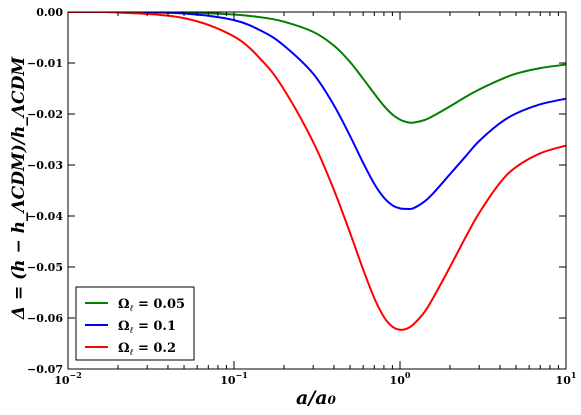 This screenshot has width=581, height=415. What do you see at coordinates (147, 349) in the screenshot?
I see `legend-entry-label: Ωℓ = 0.2` at bounding box center [147, 349].